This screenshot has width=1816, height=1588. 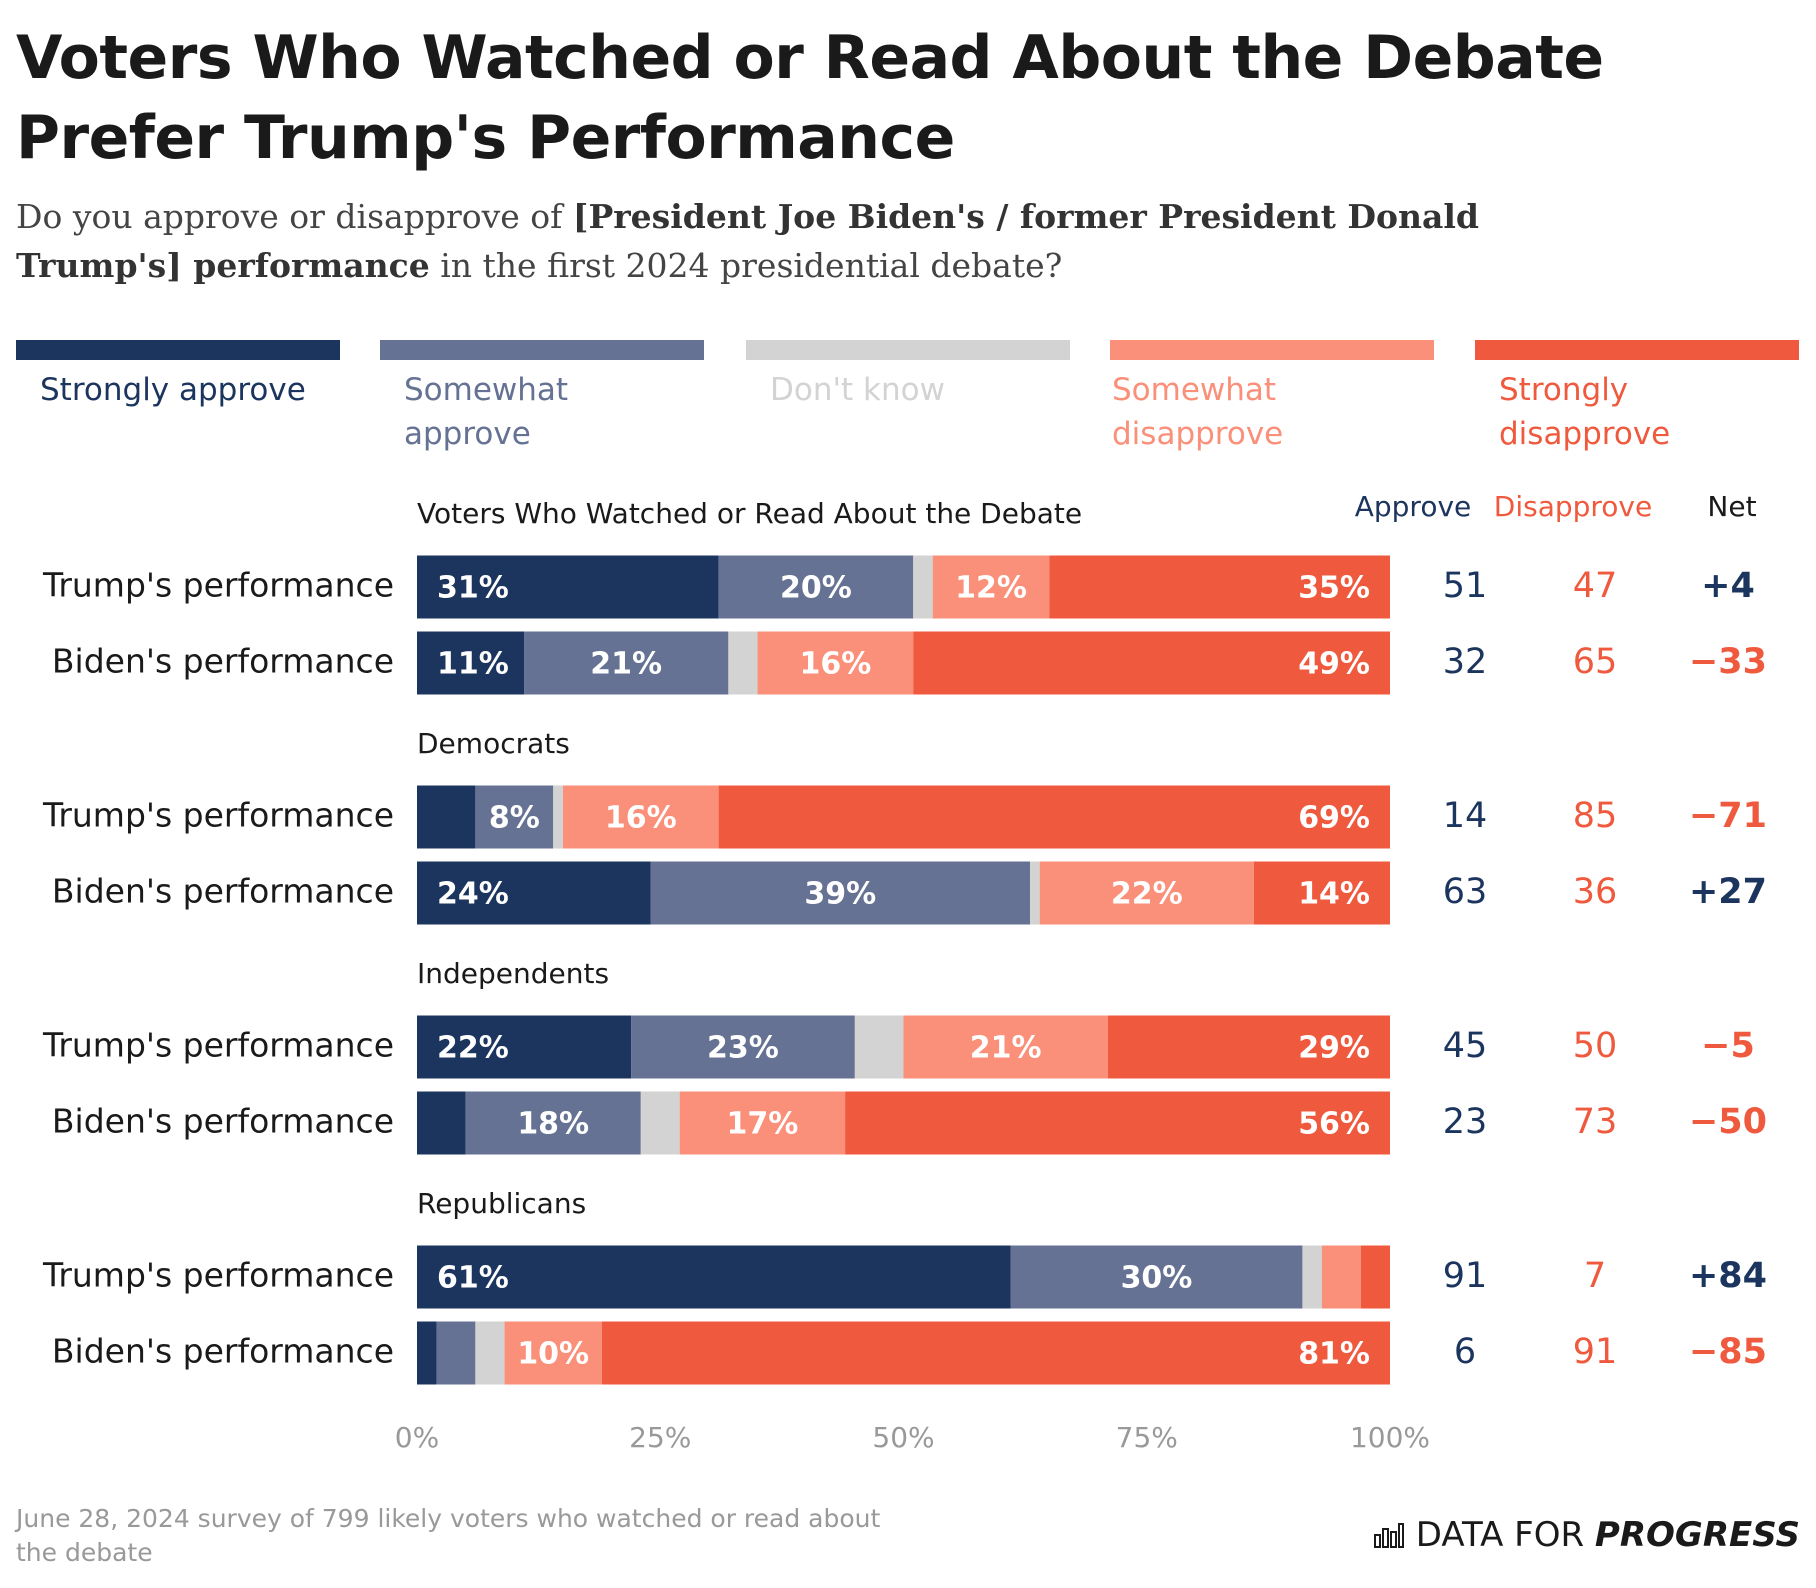 I want to click on logo-text-bold: PROGRESS, so click(x=1697, y=1535).